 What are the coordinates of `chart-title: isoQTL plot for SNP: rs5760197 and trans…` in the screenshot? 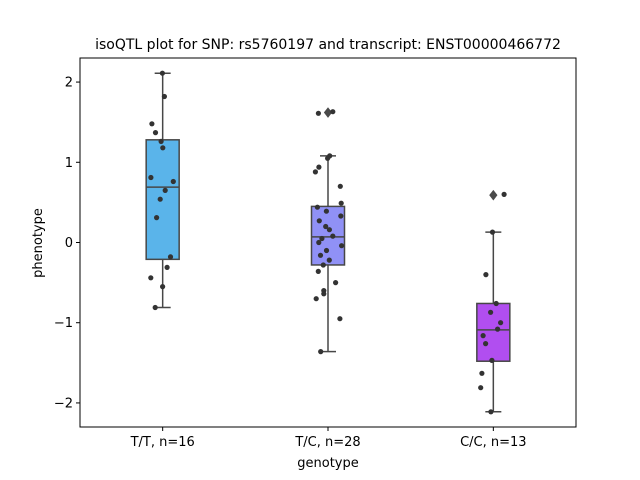 It's located at (328, 45).